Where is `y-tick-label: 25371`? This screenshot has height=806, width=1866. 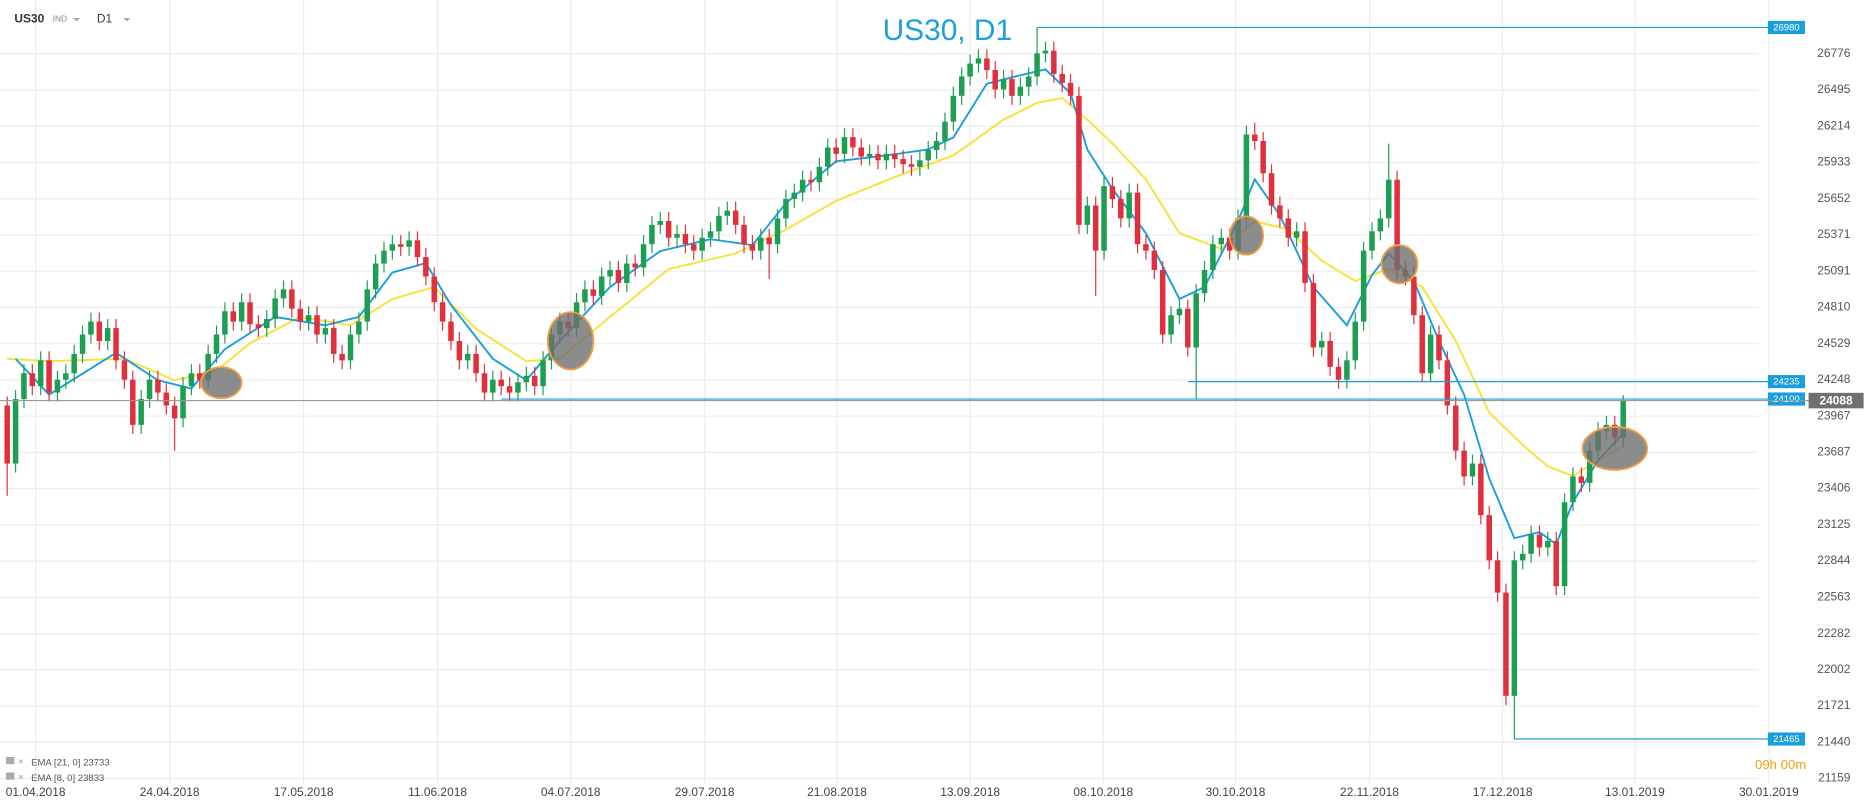
y-tick-label: 25371 is located at coordinates (1834, 234).